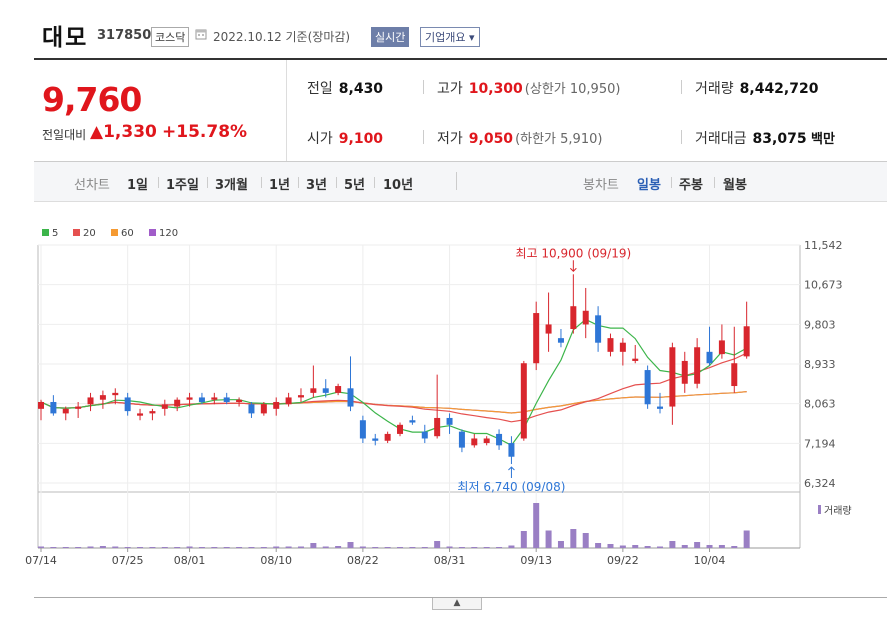  Describe the element at coordinates (138, 185) in the screenshot. I see `range-1d: 1일` at that location.